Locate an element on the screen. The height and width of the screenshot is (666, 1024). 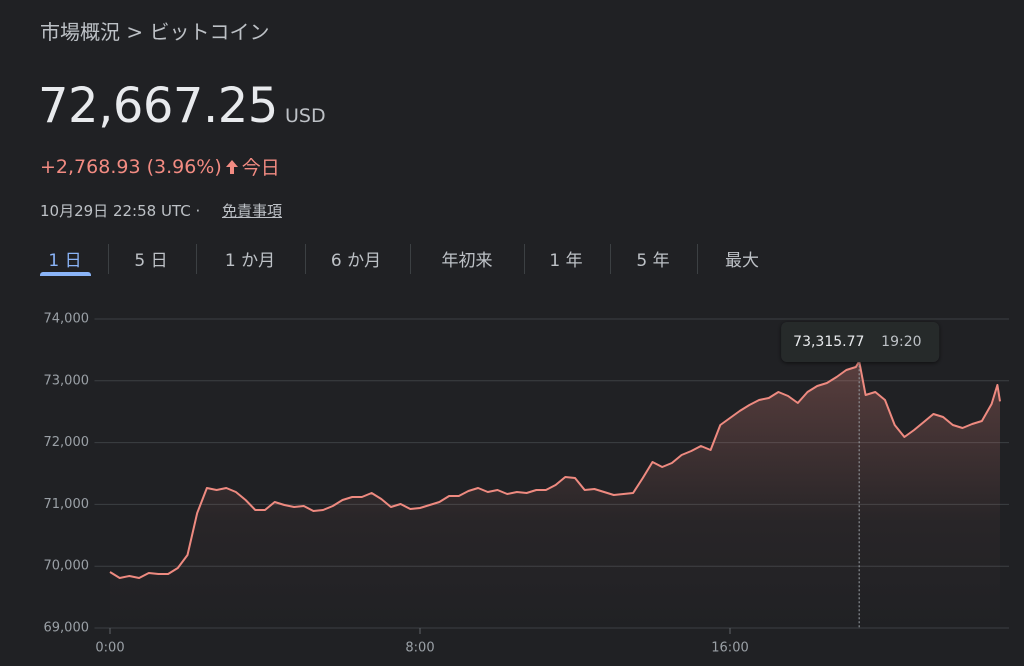
up-arrow is located at coordinates (231, 166).